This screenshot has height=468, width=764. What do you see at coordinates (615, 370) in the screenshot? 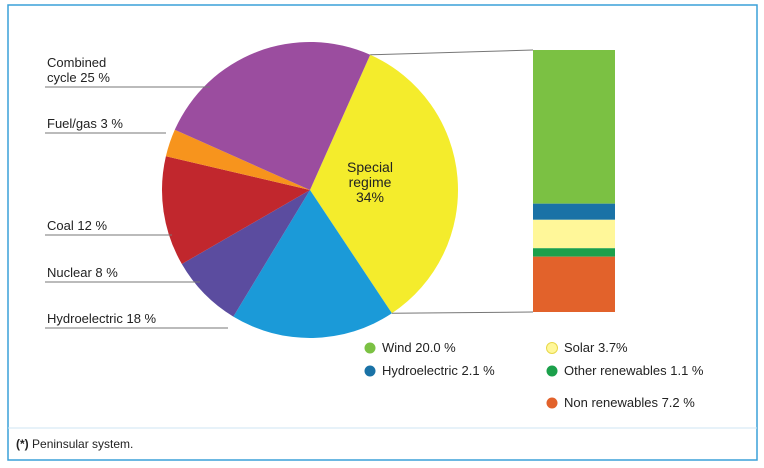
I see `legend-name: Other renewables` at bounding box center [615, 370].